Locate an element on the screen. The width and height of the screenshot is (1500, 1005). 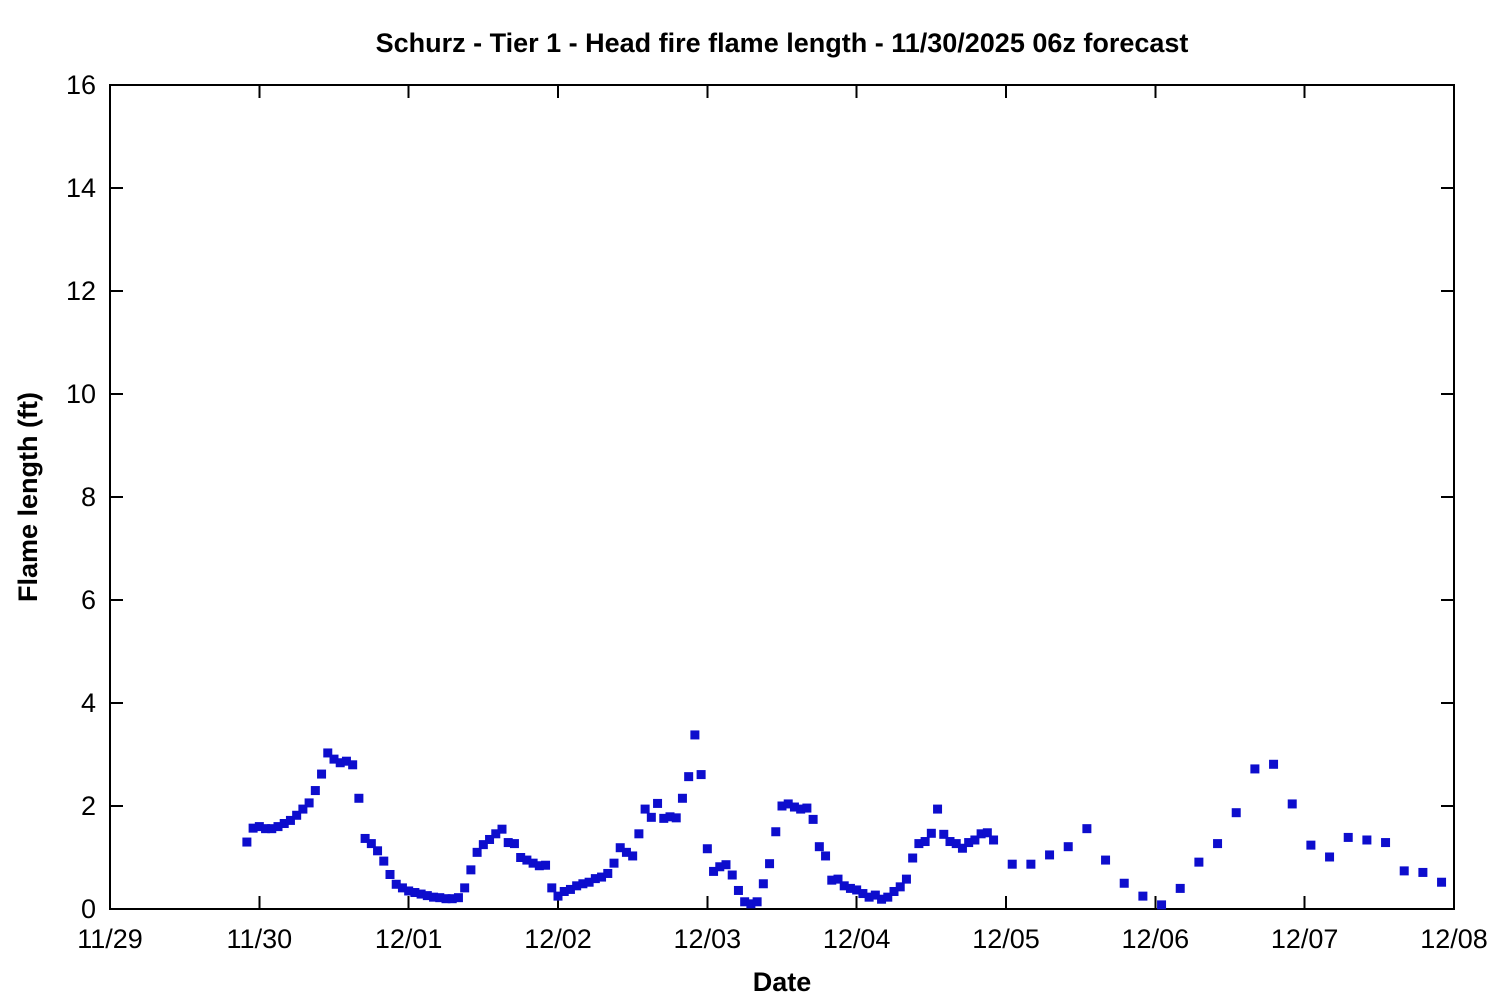
x-tick-label: 11/30 is located at coordinates (260, 939).